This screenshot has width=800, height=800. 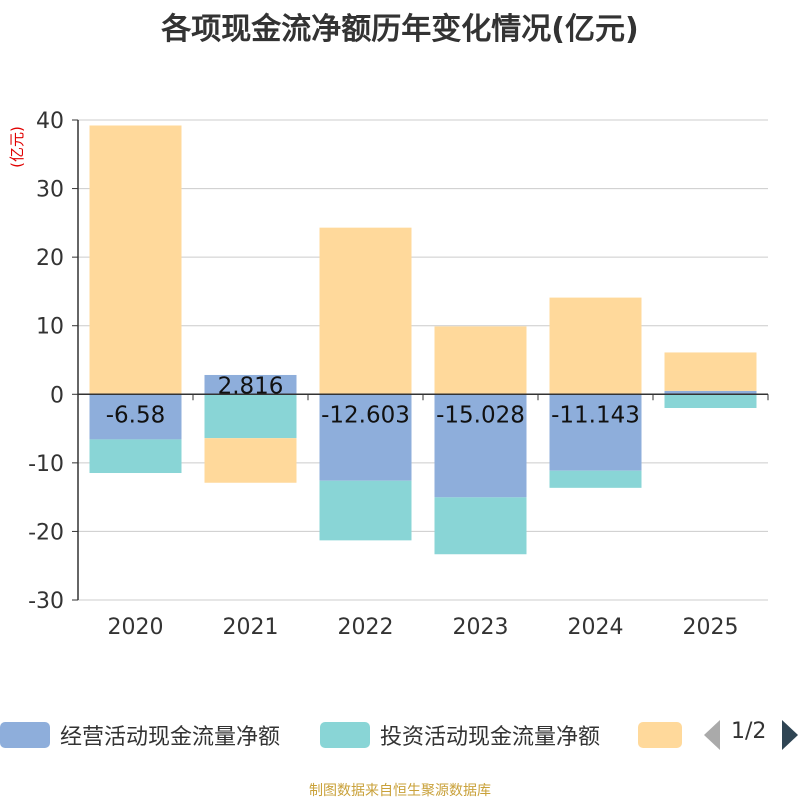 What do you see at coordinates (710, 401) in the screenshot?
I see `bar-investing-2025` at bounding box center [710, 401].